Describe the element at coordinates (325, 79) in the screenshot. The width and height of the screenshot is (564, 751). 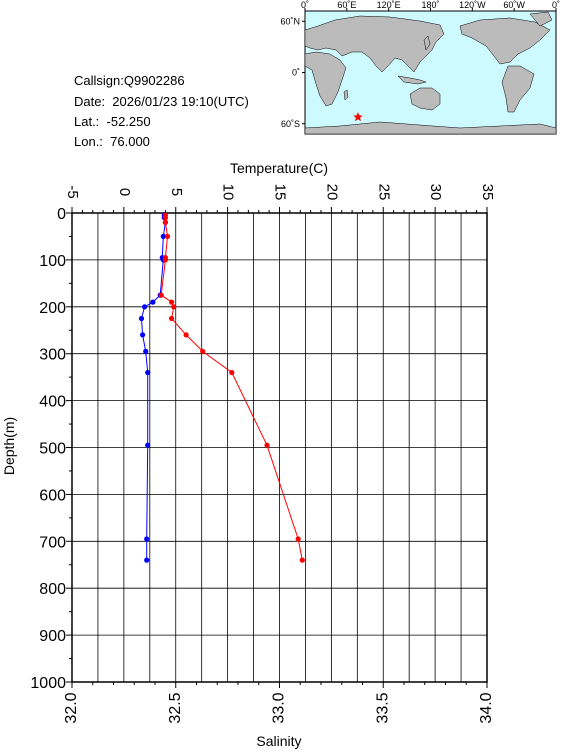
I see `africa-landmass` at that location.